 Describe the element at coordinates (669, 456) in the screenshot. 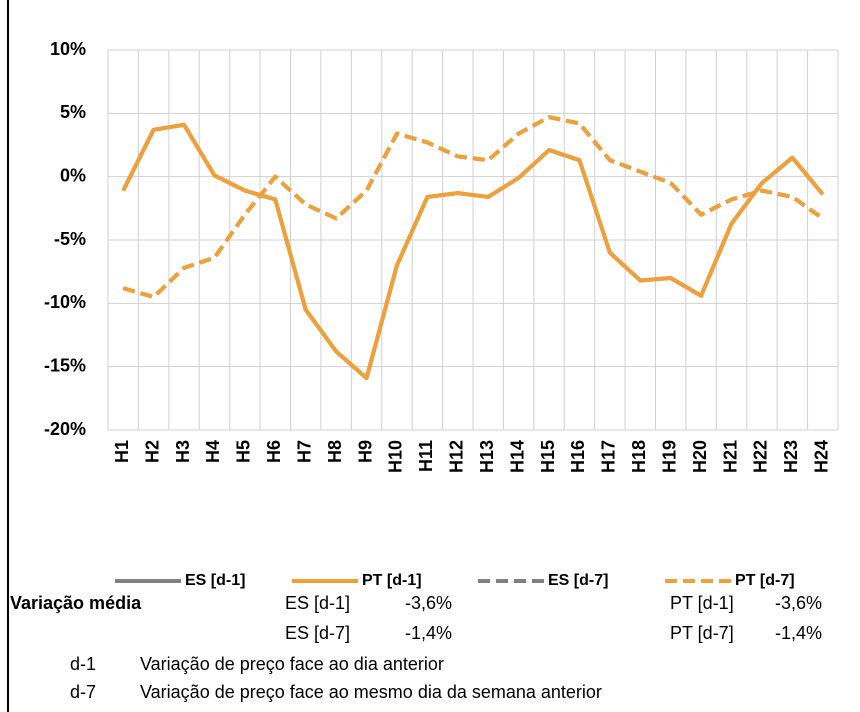

I see `x-tick-label: H19` at that location.